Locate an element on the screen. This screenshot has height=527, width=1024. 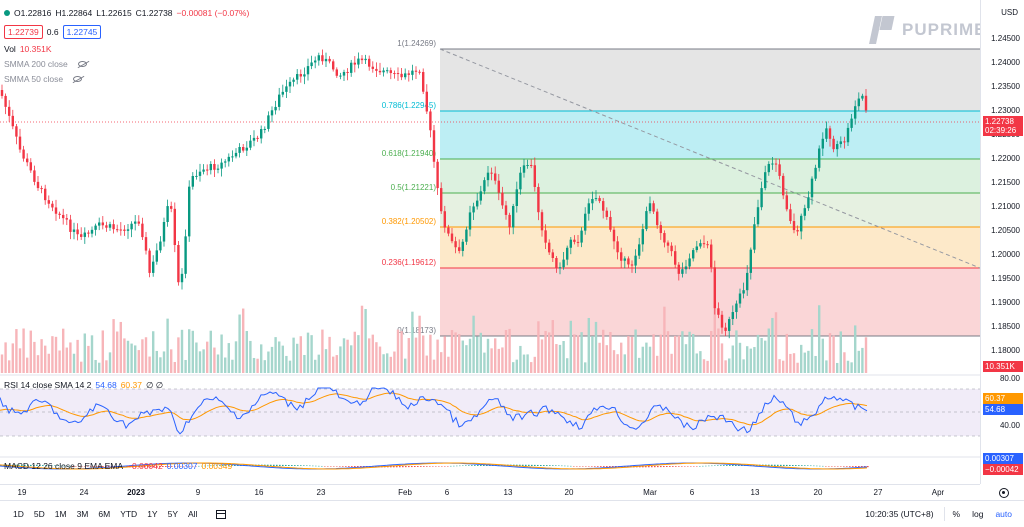
macd-hist-value: −0.00042 is located at coordinates (145, 466).